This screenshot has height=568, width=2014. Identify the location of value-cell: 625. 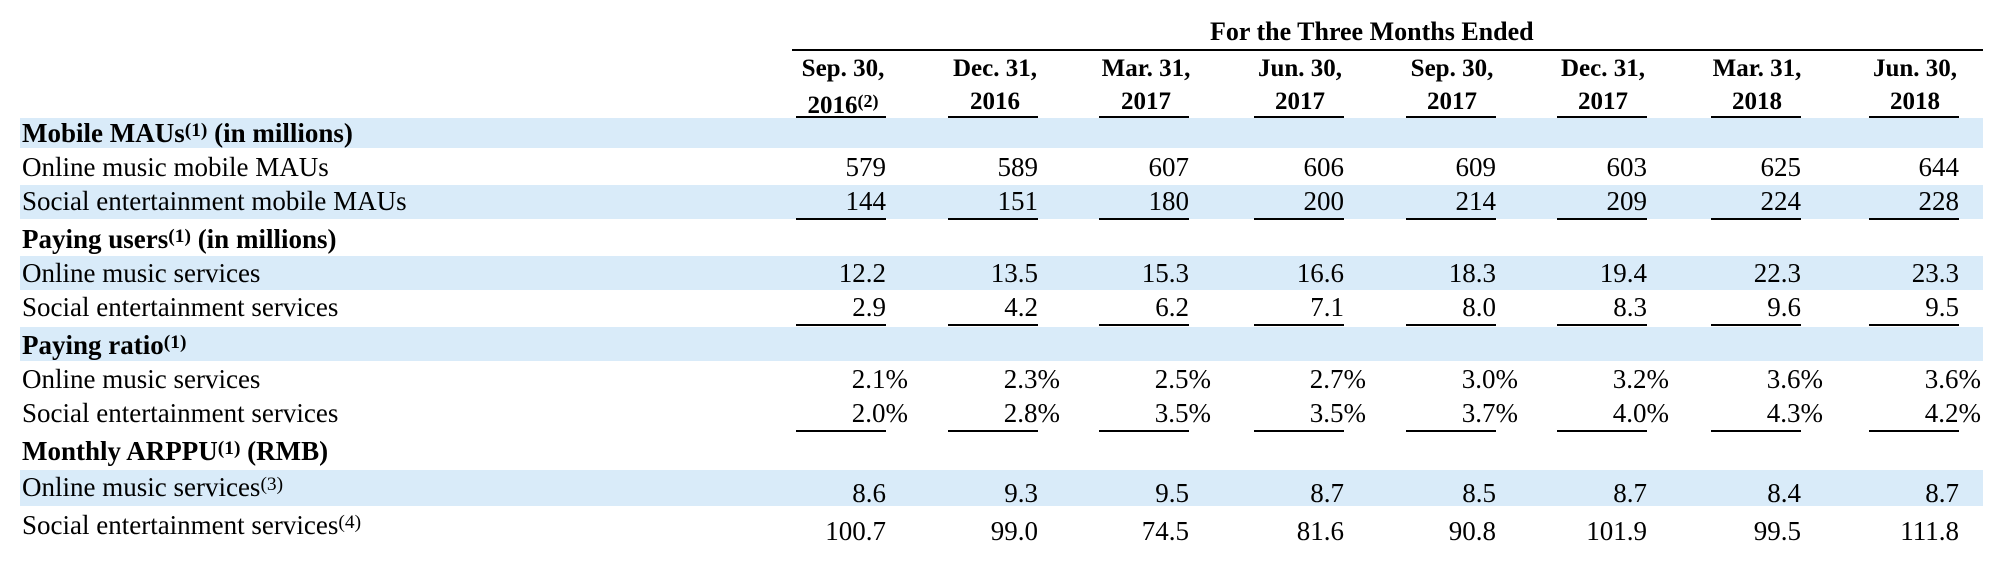
(1781, 167).